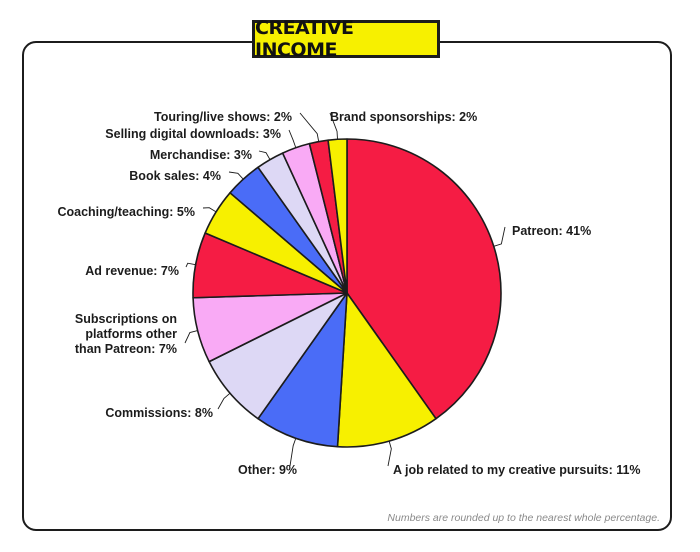 This screenshot has width=700, height=552. What do you see at coordinates (551, 231) in the screenshot?
I see `slice-label-patreon: Patreon: 41%` at bounding box center [551, 231].